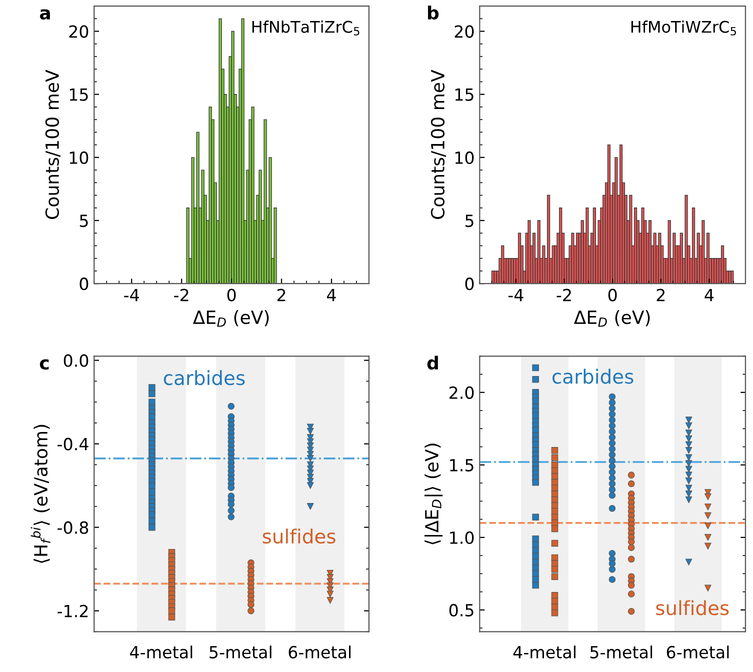 This screenshot has height=672, width=753. What do you see at coordinates (40, 493) in the screenshot?
I see `y-axis-title: ⟨H$_{f}$$^{bi}$⟩ (eV/atom)` at bounding box center [40, 493].